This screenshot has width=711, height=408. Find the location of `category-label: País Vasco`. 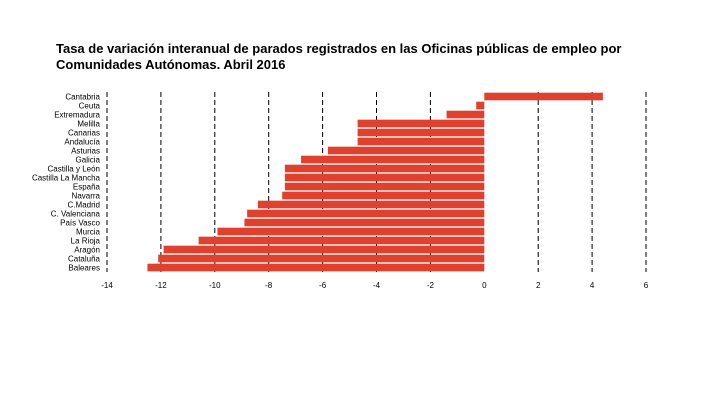

category-label: País Vasco is located at coordinates (80, 223).